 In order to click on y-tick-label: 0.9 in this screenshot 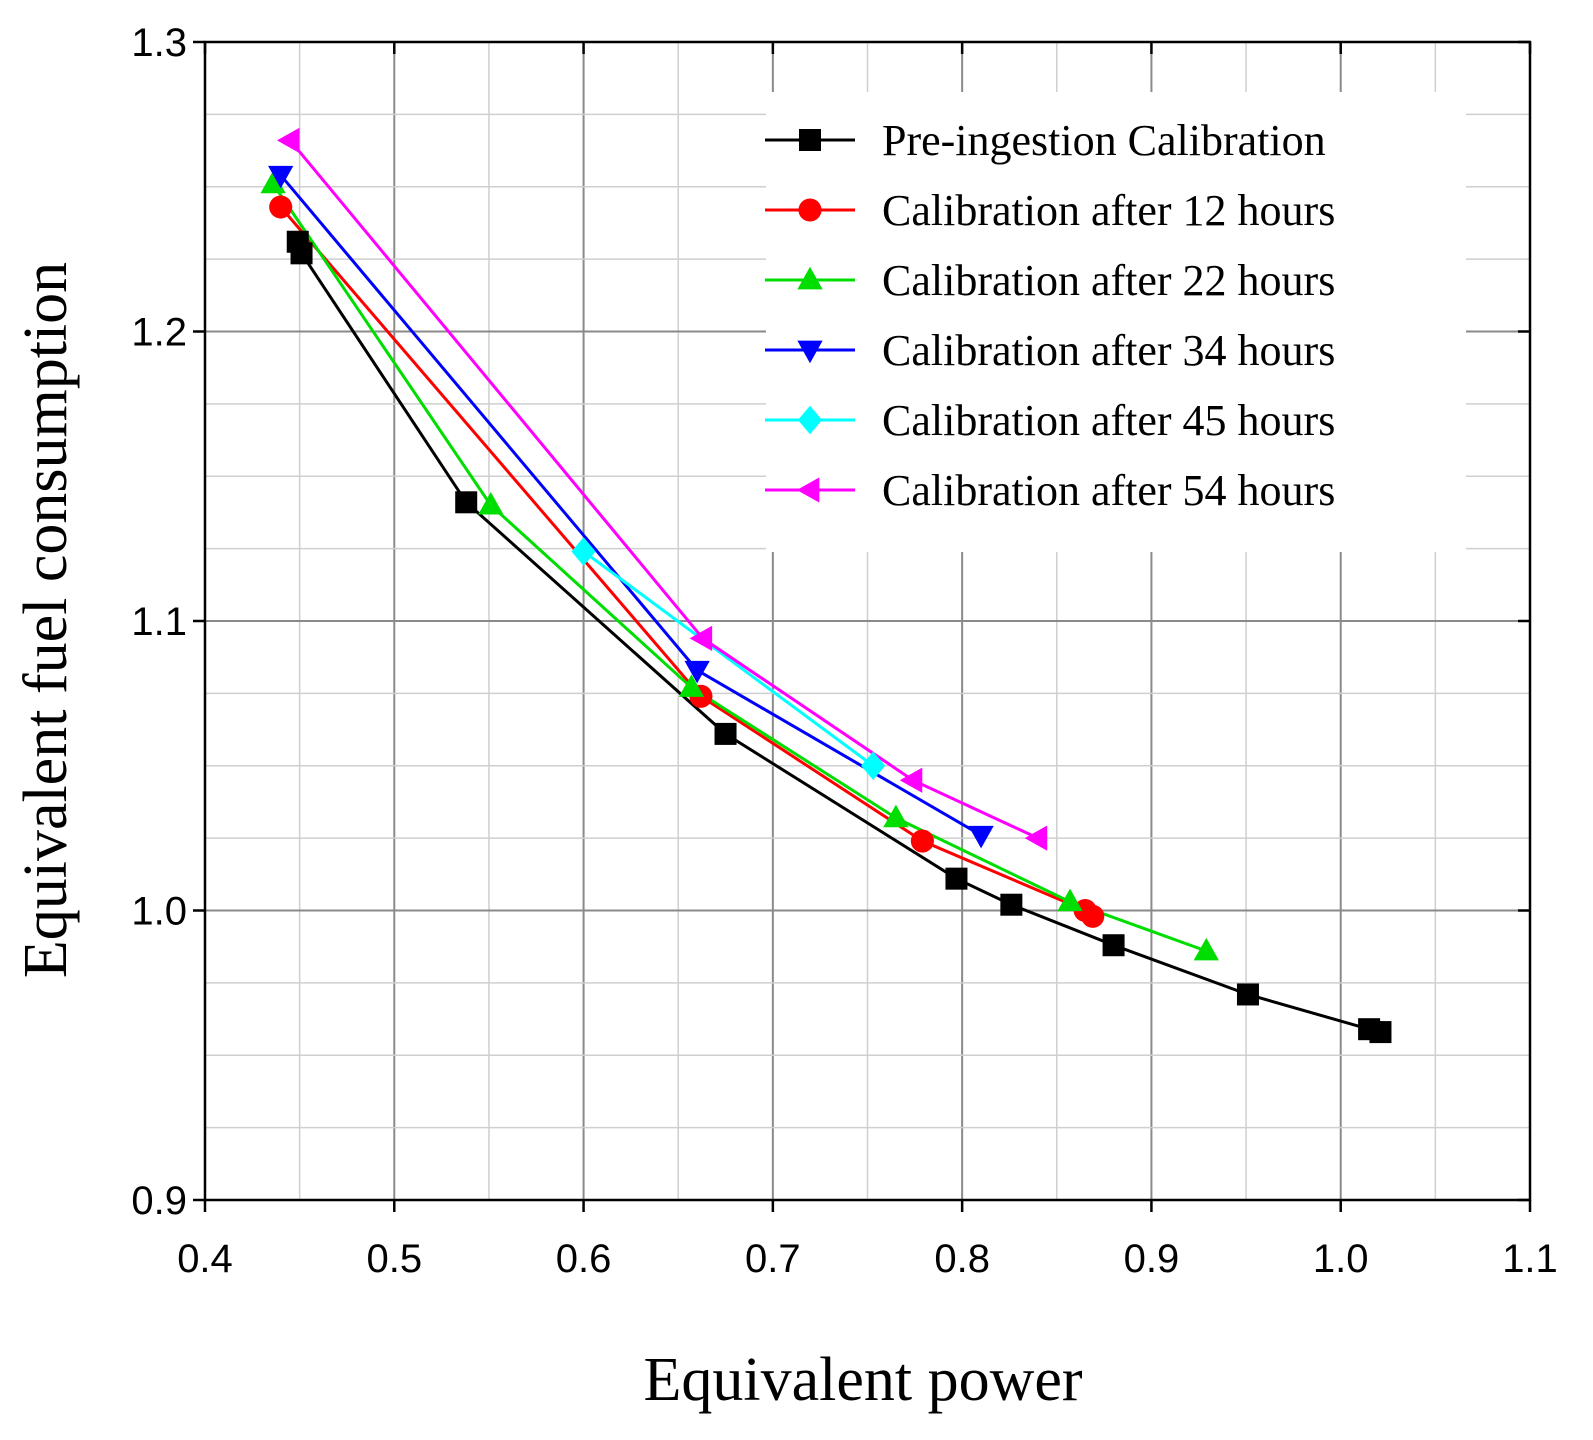, I will do `click(159, 1201)`.